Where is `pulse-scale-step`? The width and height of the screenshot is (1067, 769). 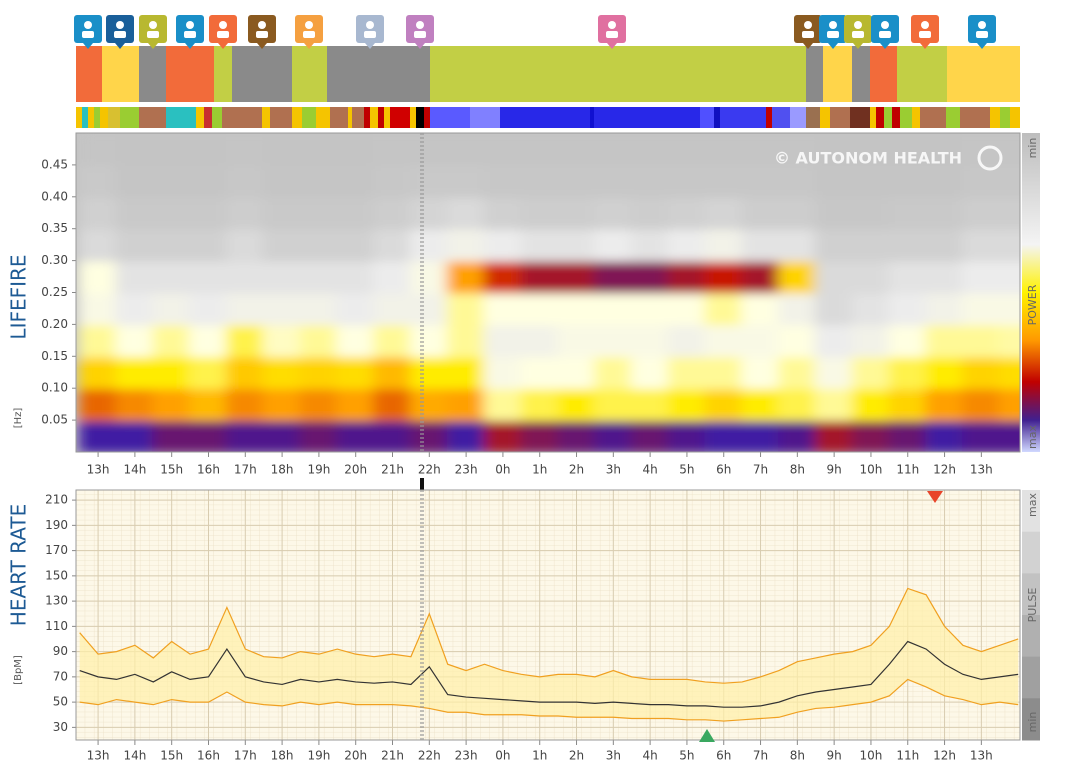
pulse-scale-step is located at coordinates (1031, 594).